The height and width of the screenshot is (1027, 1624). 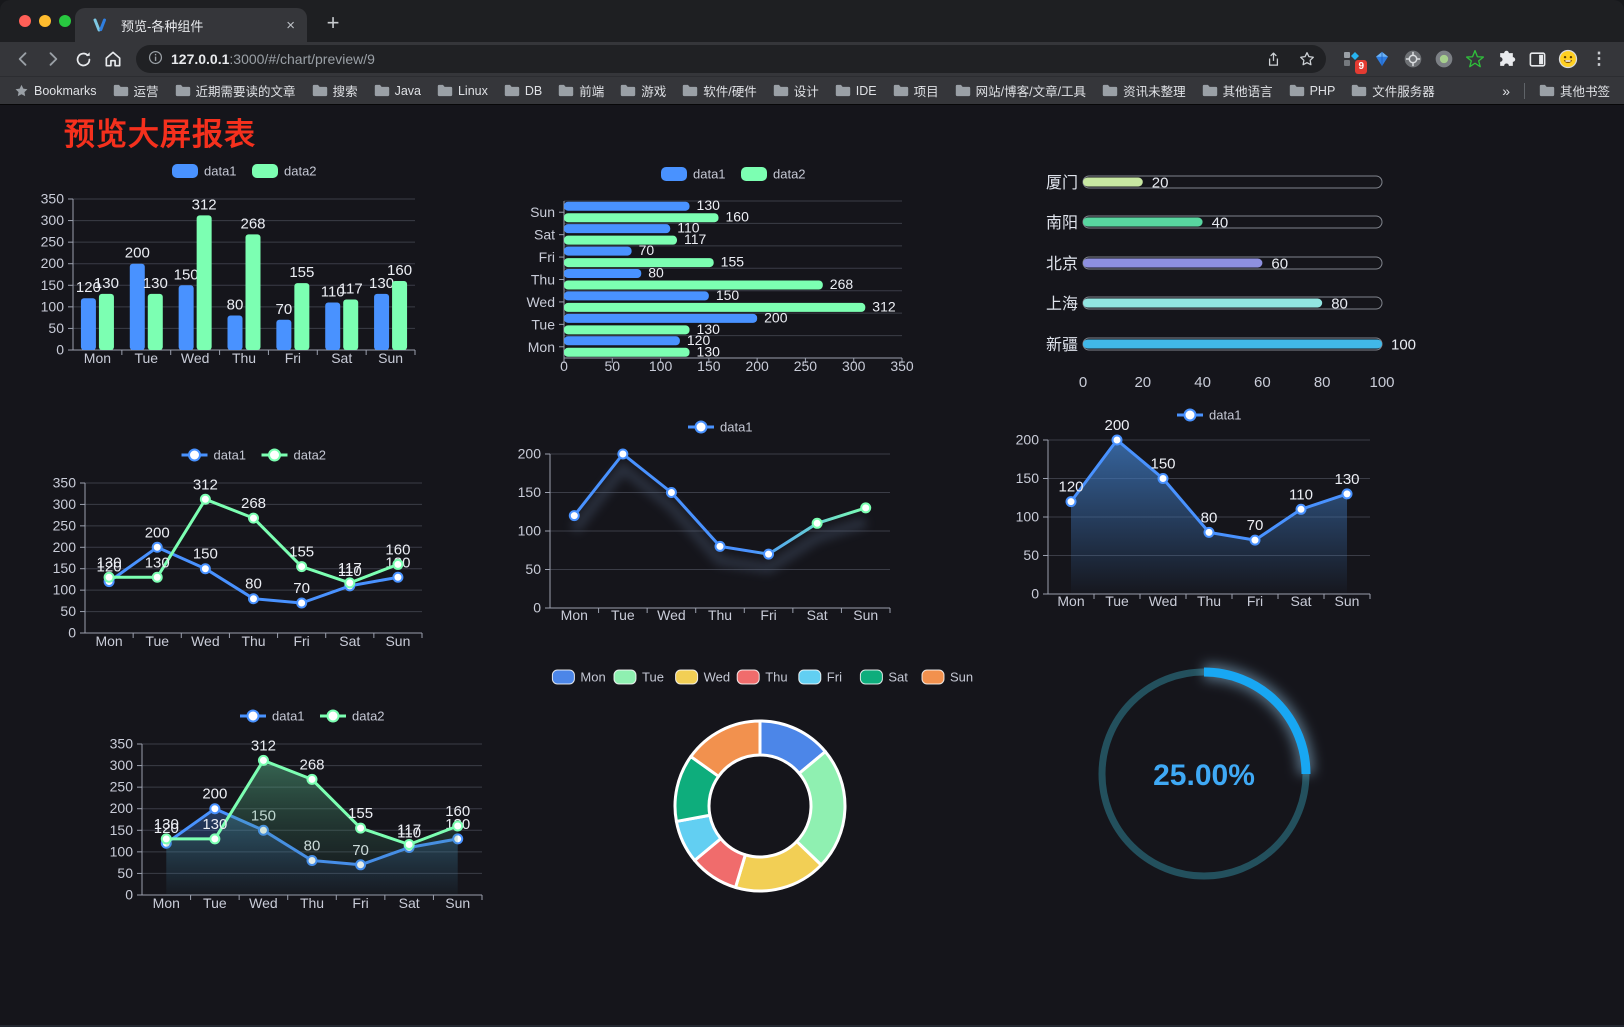 I want to click on url-bar: 127.0.0.1:3000/#/chart/preview/9, so click(x=731, y=59).